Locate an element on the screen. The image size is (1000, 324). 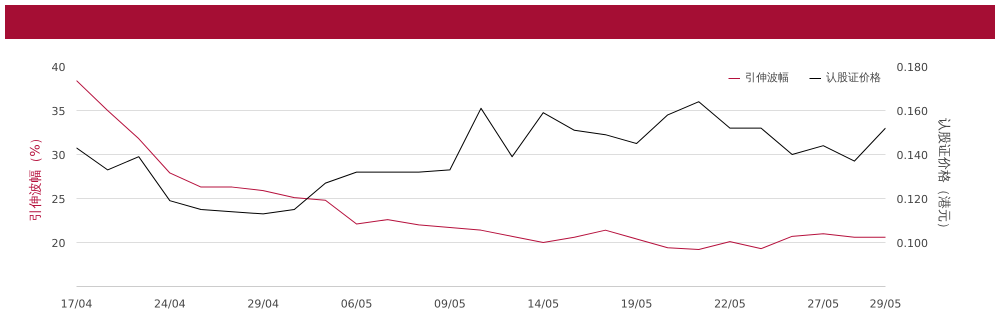
y2-tick-label: 0.100 is located at coordinates (912, 243).